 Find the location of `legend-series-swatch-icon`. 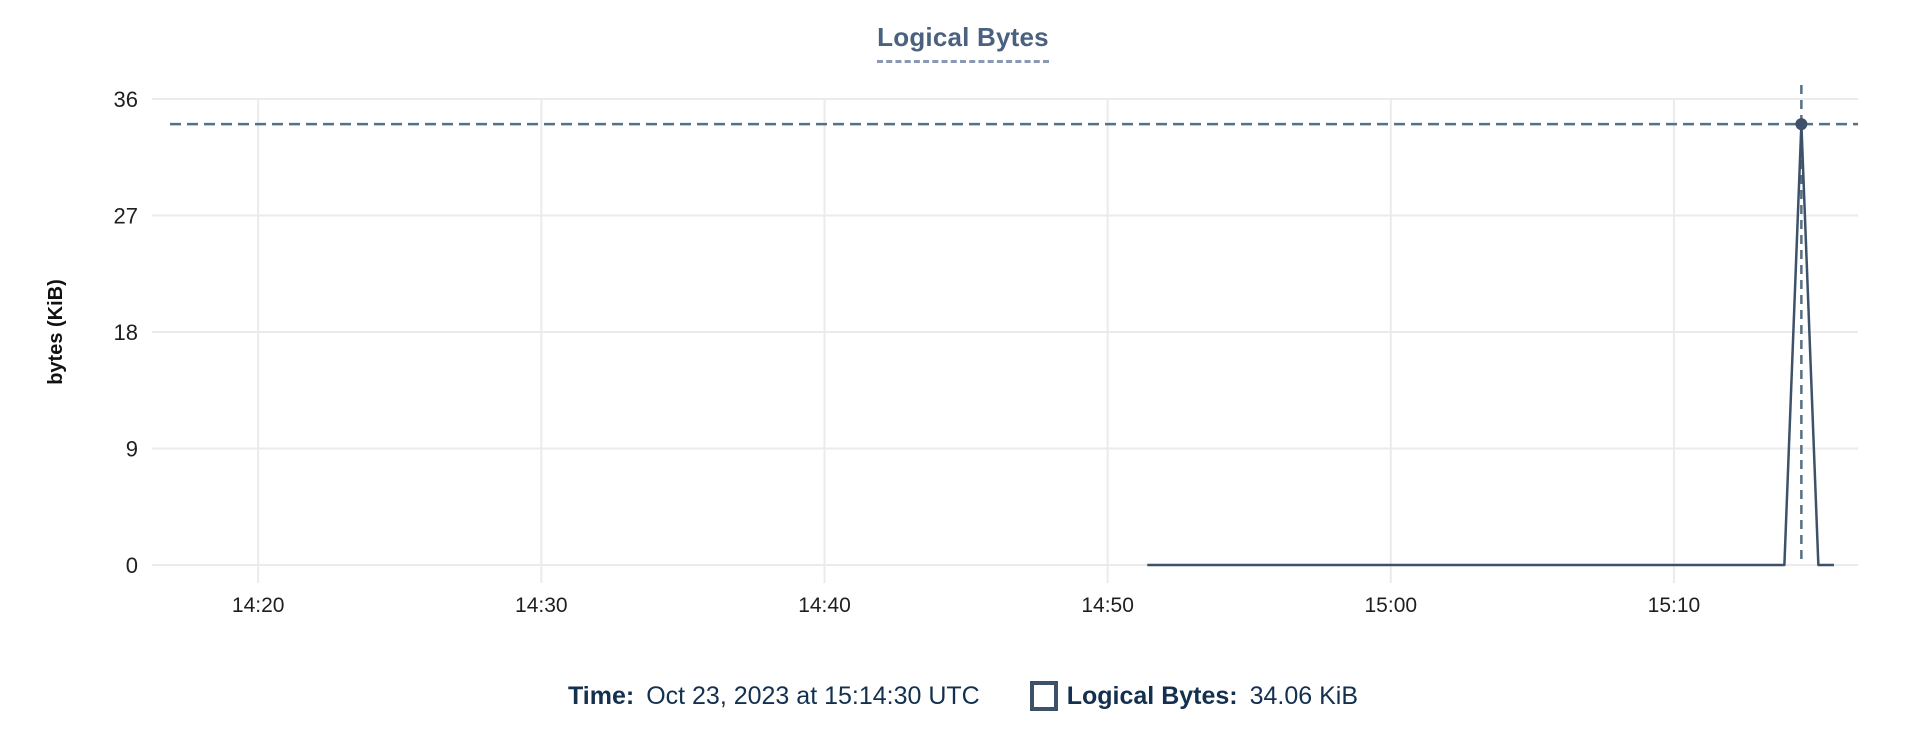

legend-series-swatch-icon is located at coordinates (1043, 696).